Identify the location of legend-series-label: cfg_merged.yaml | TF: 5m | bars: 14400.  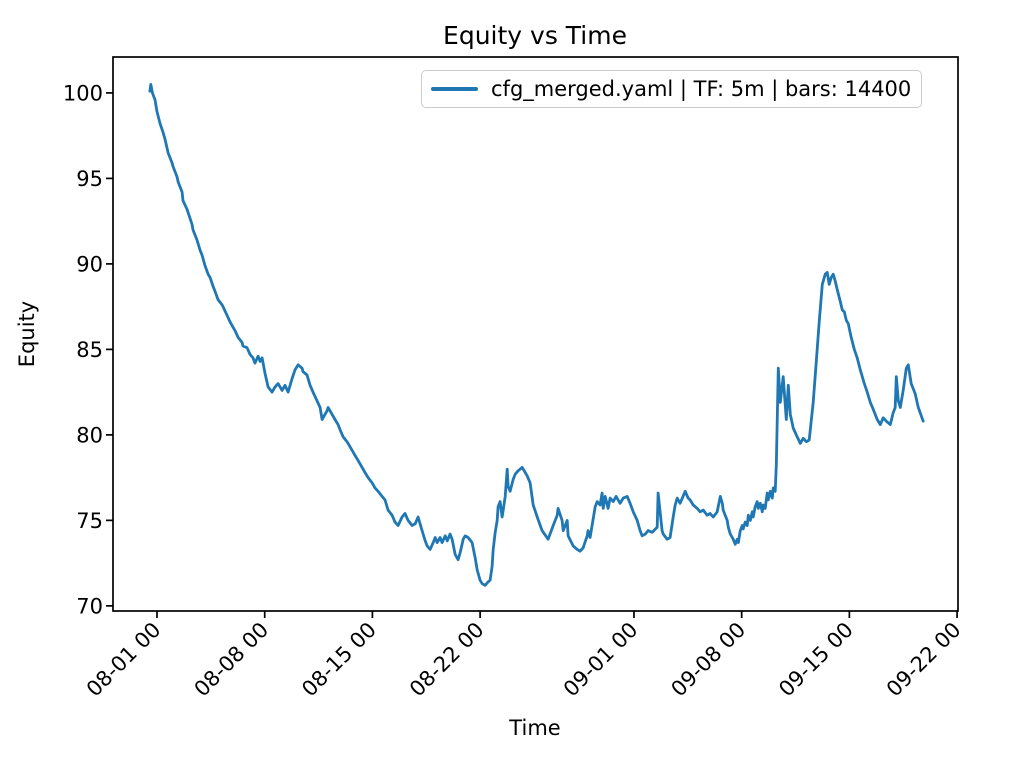
(701, 89).